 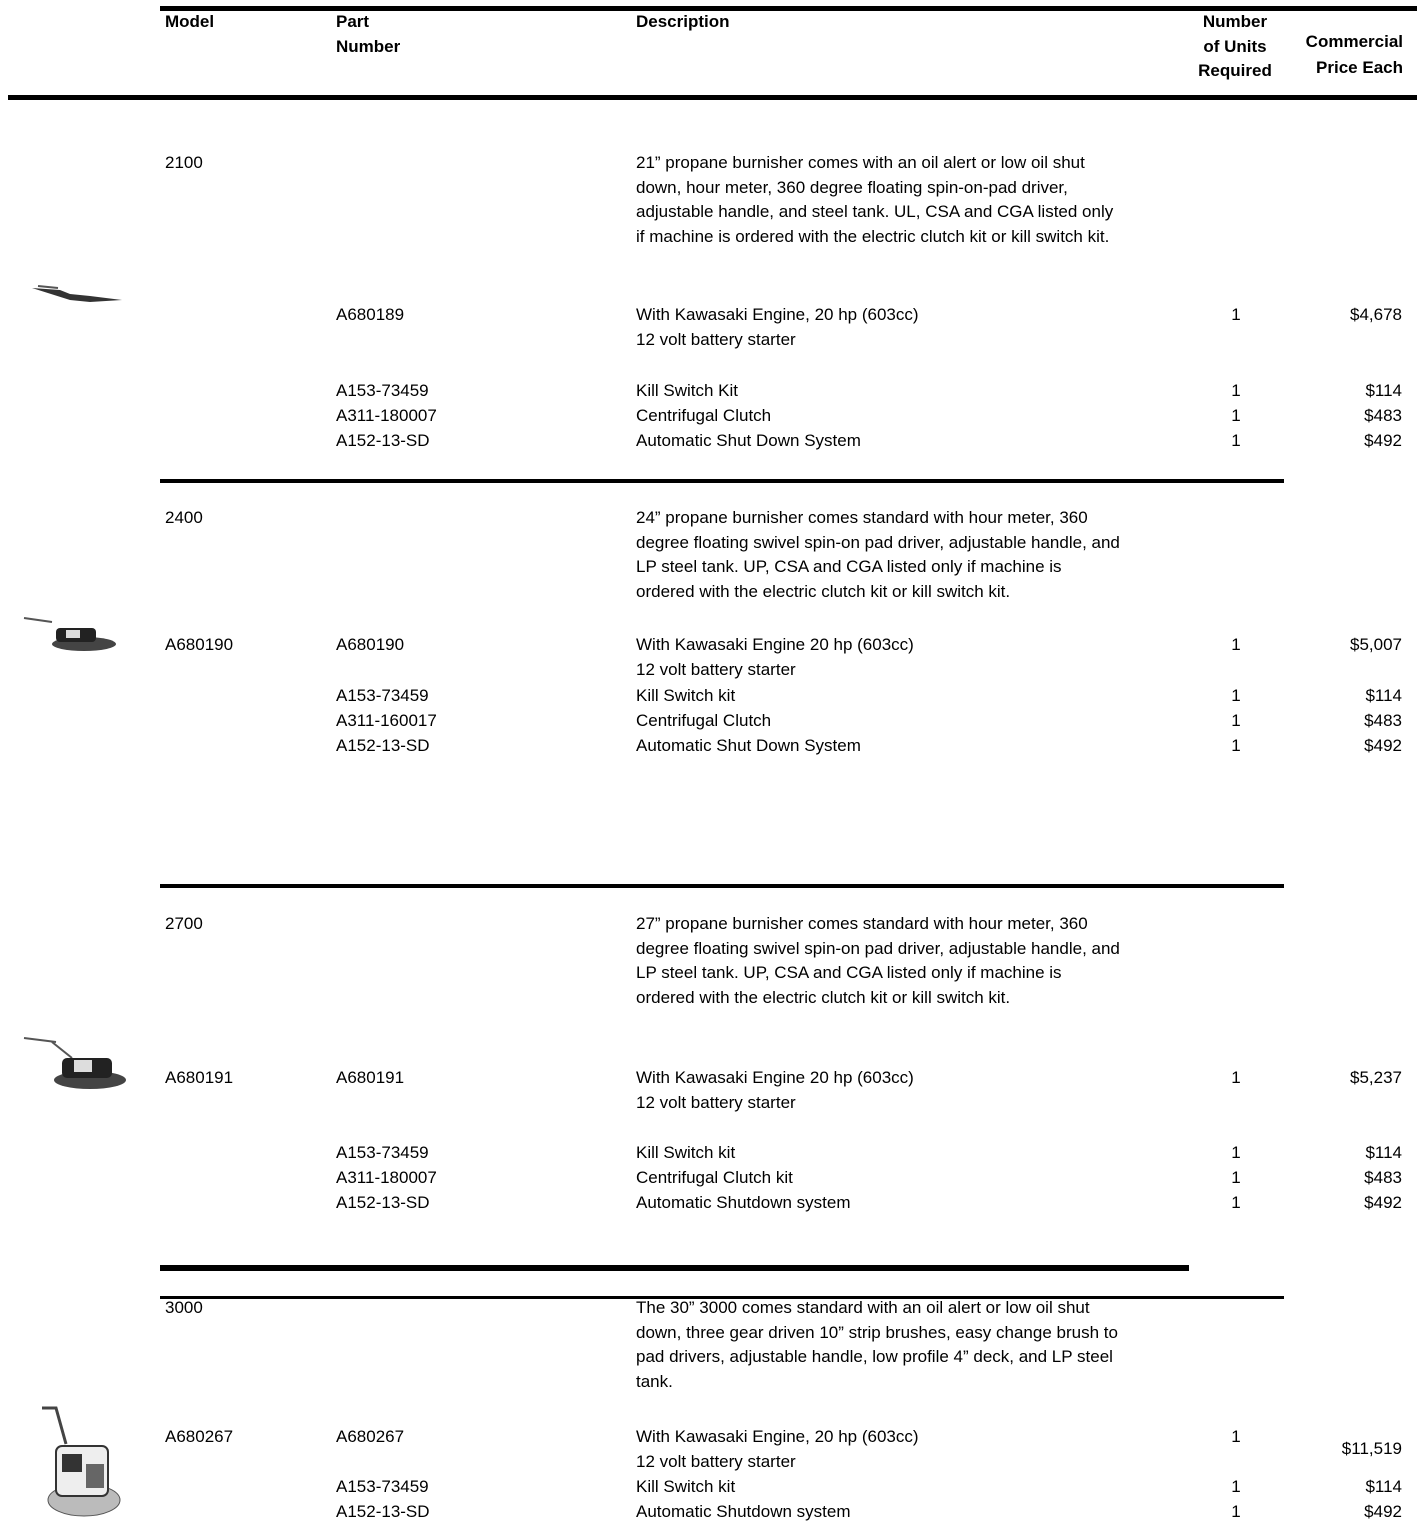 What do you see at coordinates (370, 644) in the screenshot?
I see `part-number: A680190` at bounding box center [370, 644].